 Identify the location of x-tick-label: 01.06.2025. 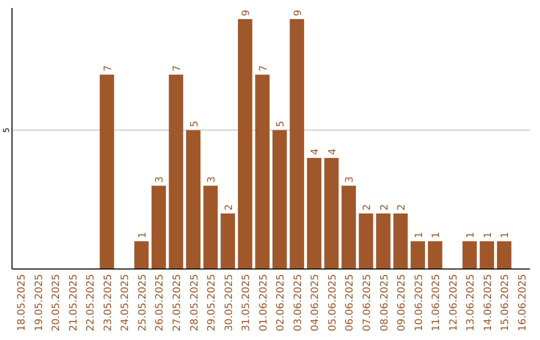
(264, 303).